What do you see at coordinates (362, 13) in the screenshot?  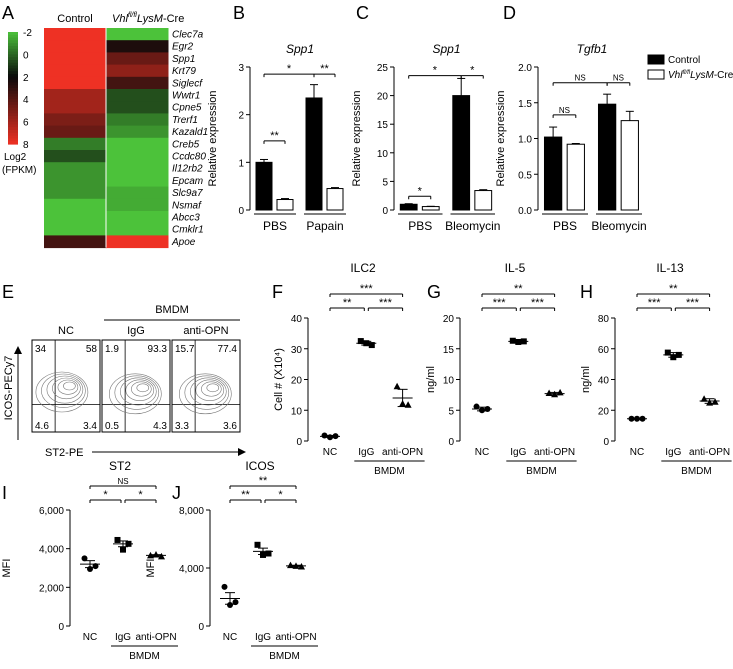 I see `panel-label-c: C` at bounding box center [362, 13].